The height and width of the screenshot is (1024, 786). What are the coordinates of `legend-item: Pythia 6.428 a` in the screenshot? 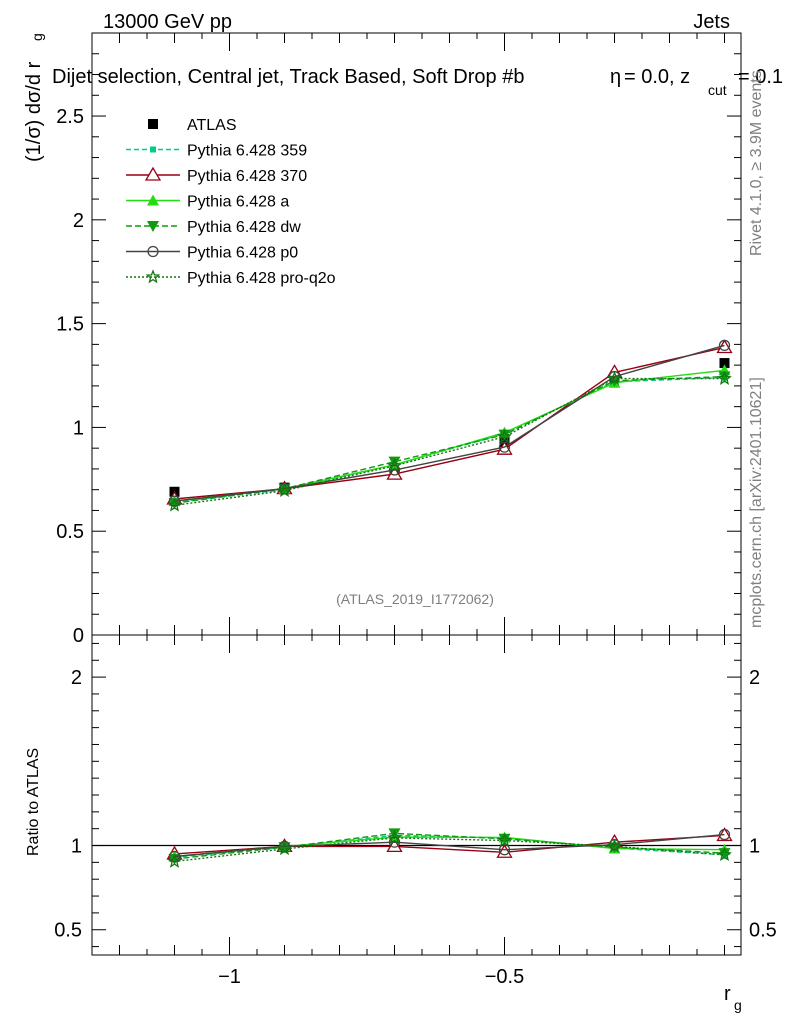 It's located at (207, 202).